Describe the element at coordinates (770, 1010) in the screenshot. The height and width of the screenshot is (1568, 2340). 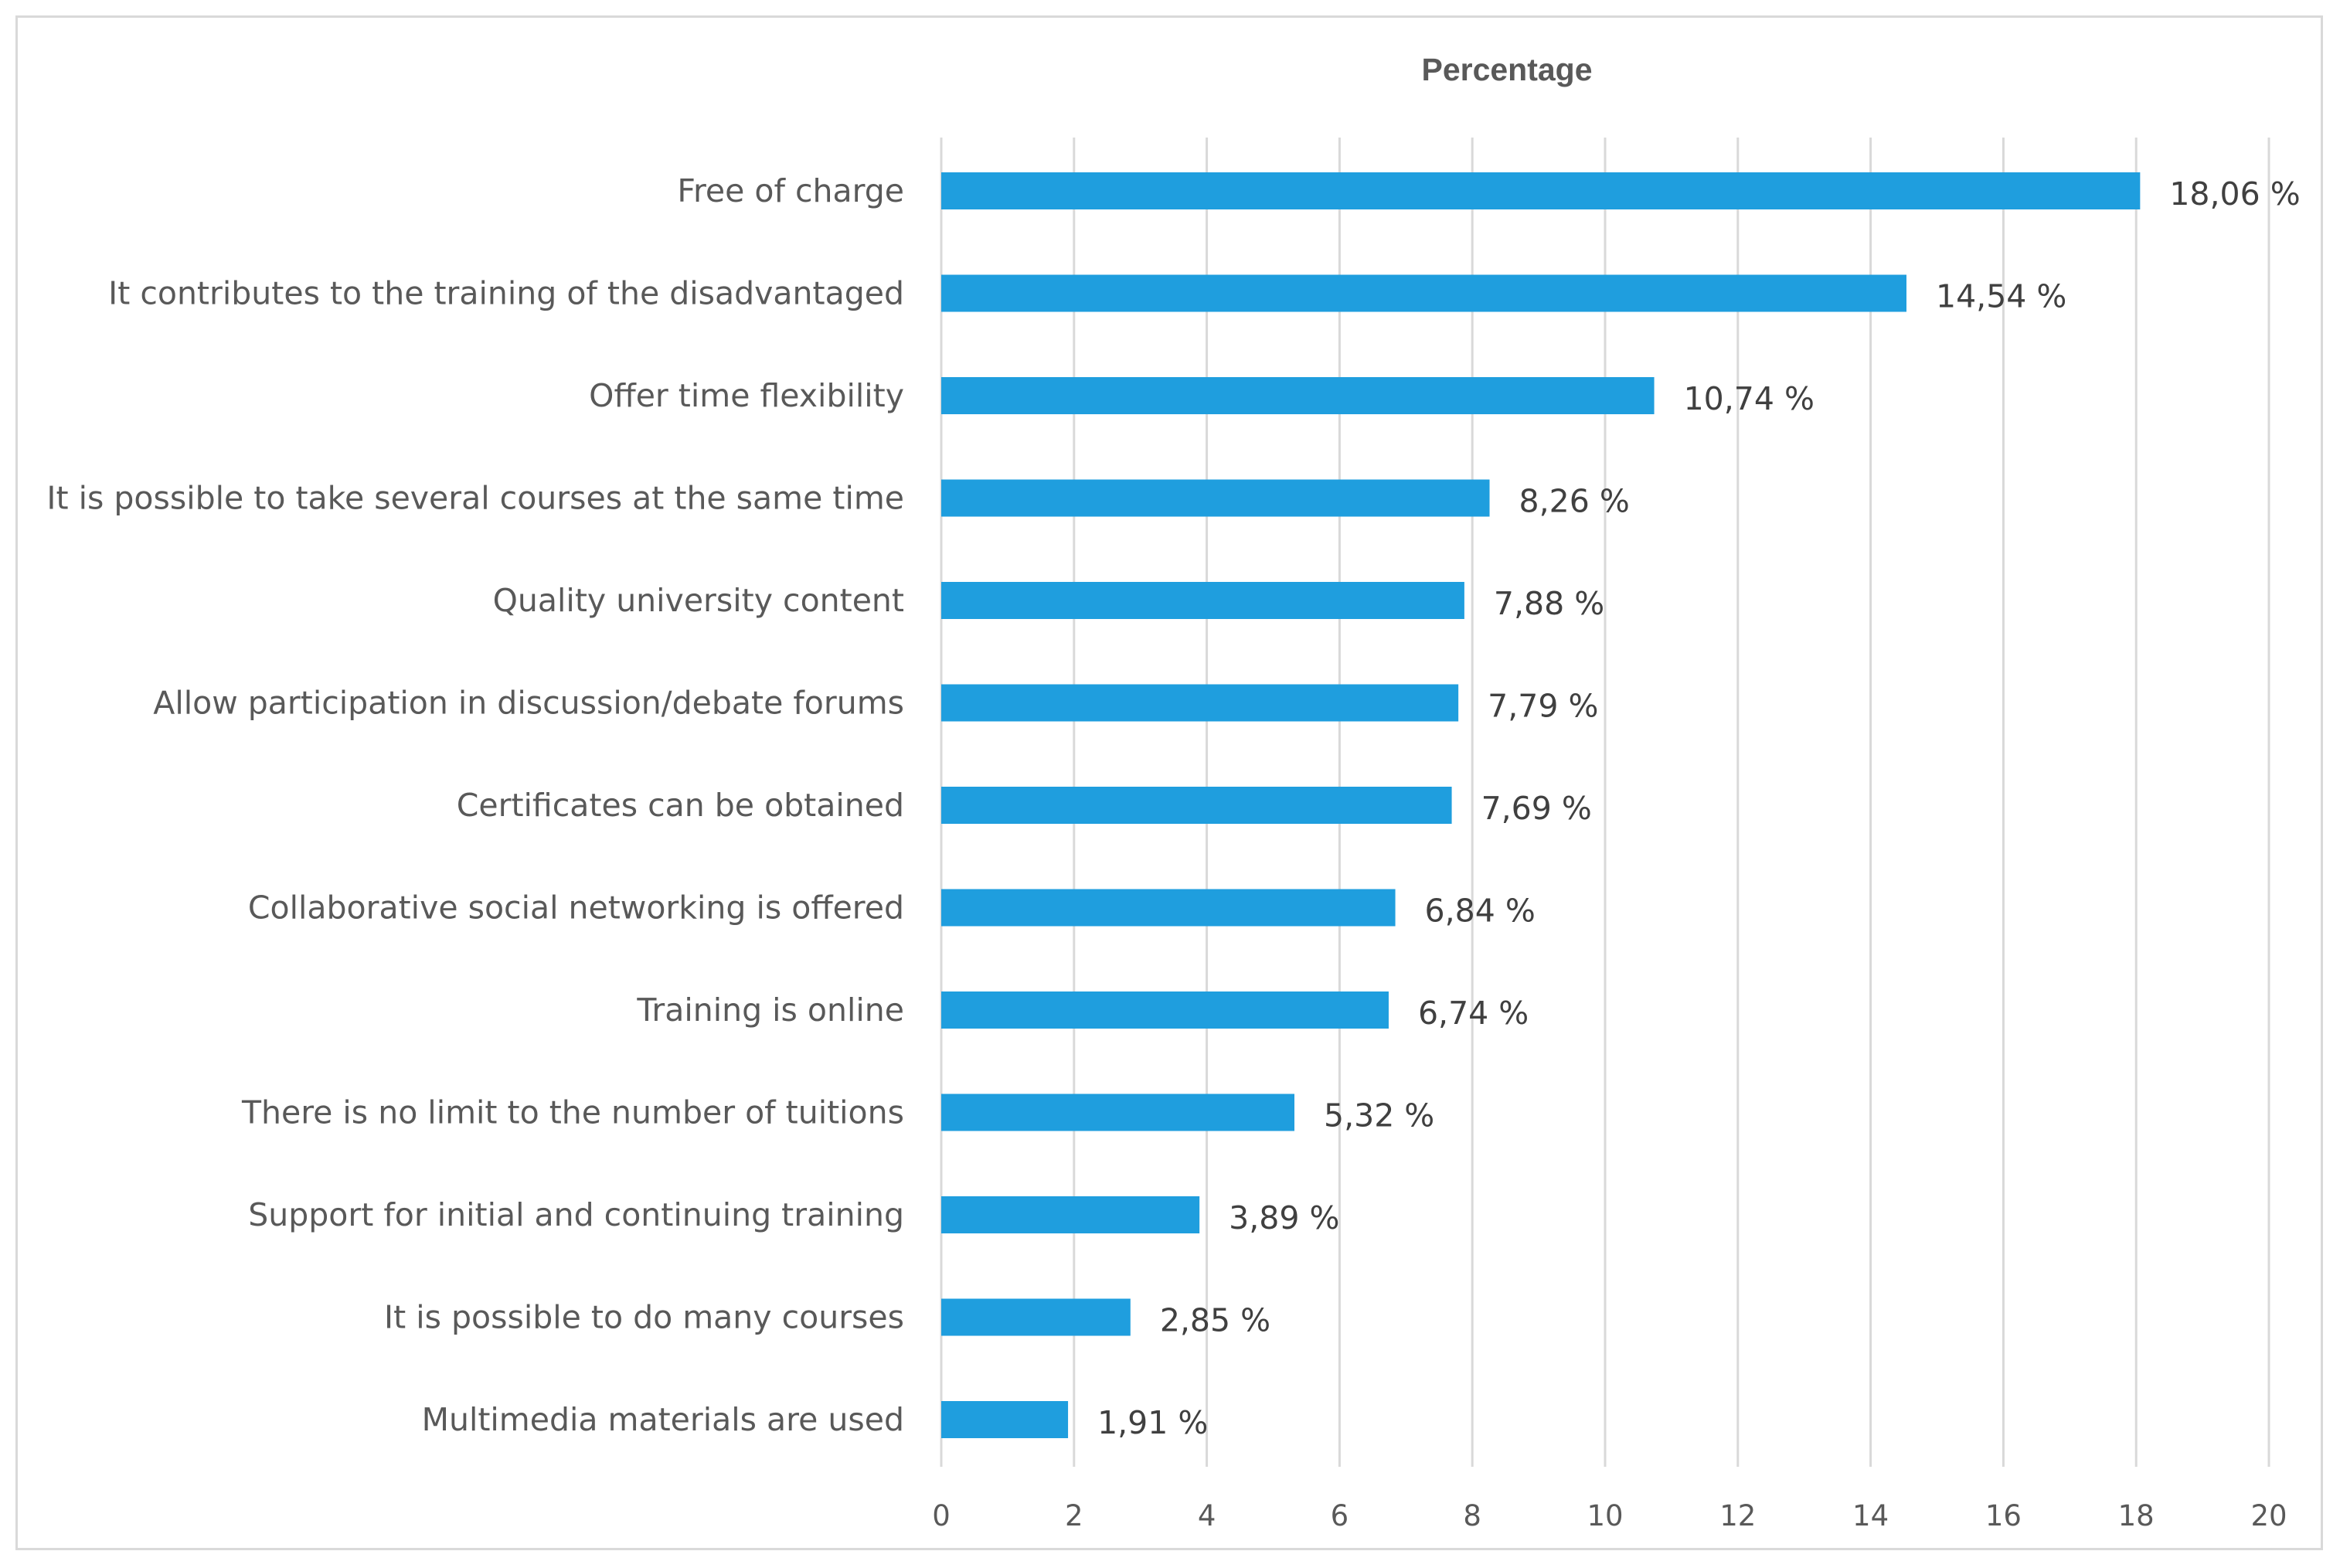
I see `category-label-9: Training is online` at that location.